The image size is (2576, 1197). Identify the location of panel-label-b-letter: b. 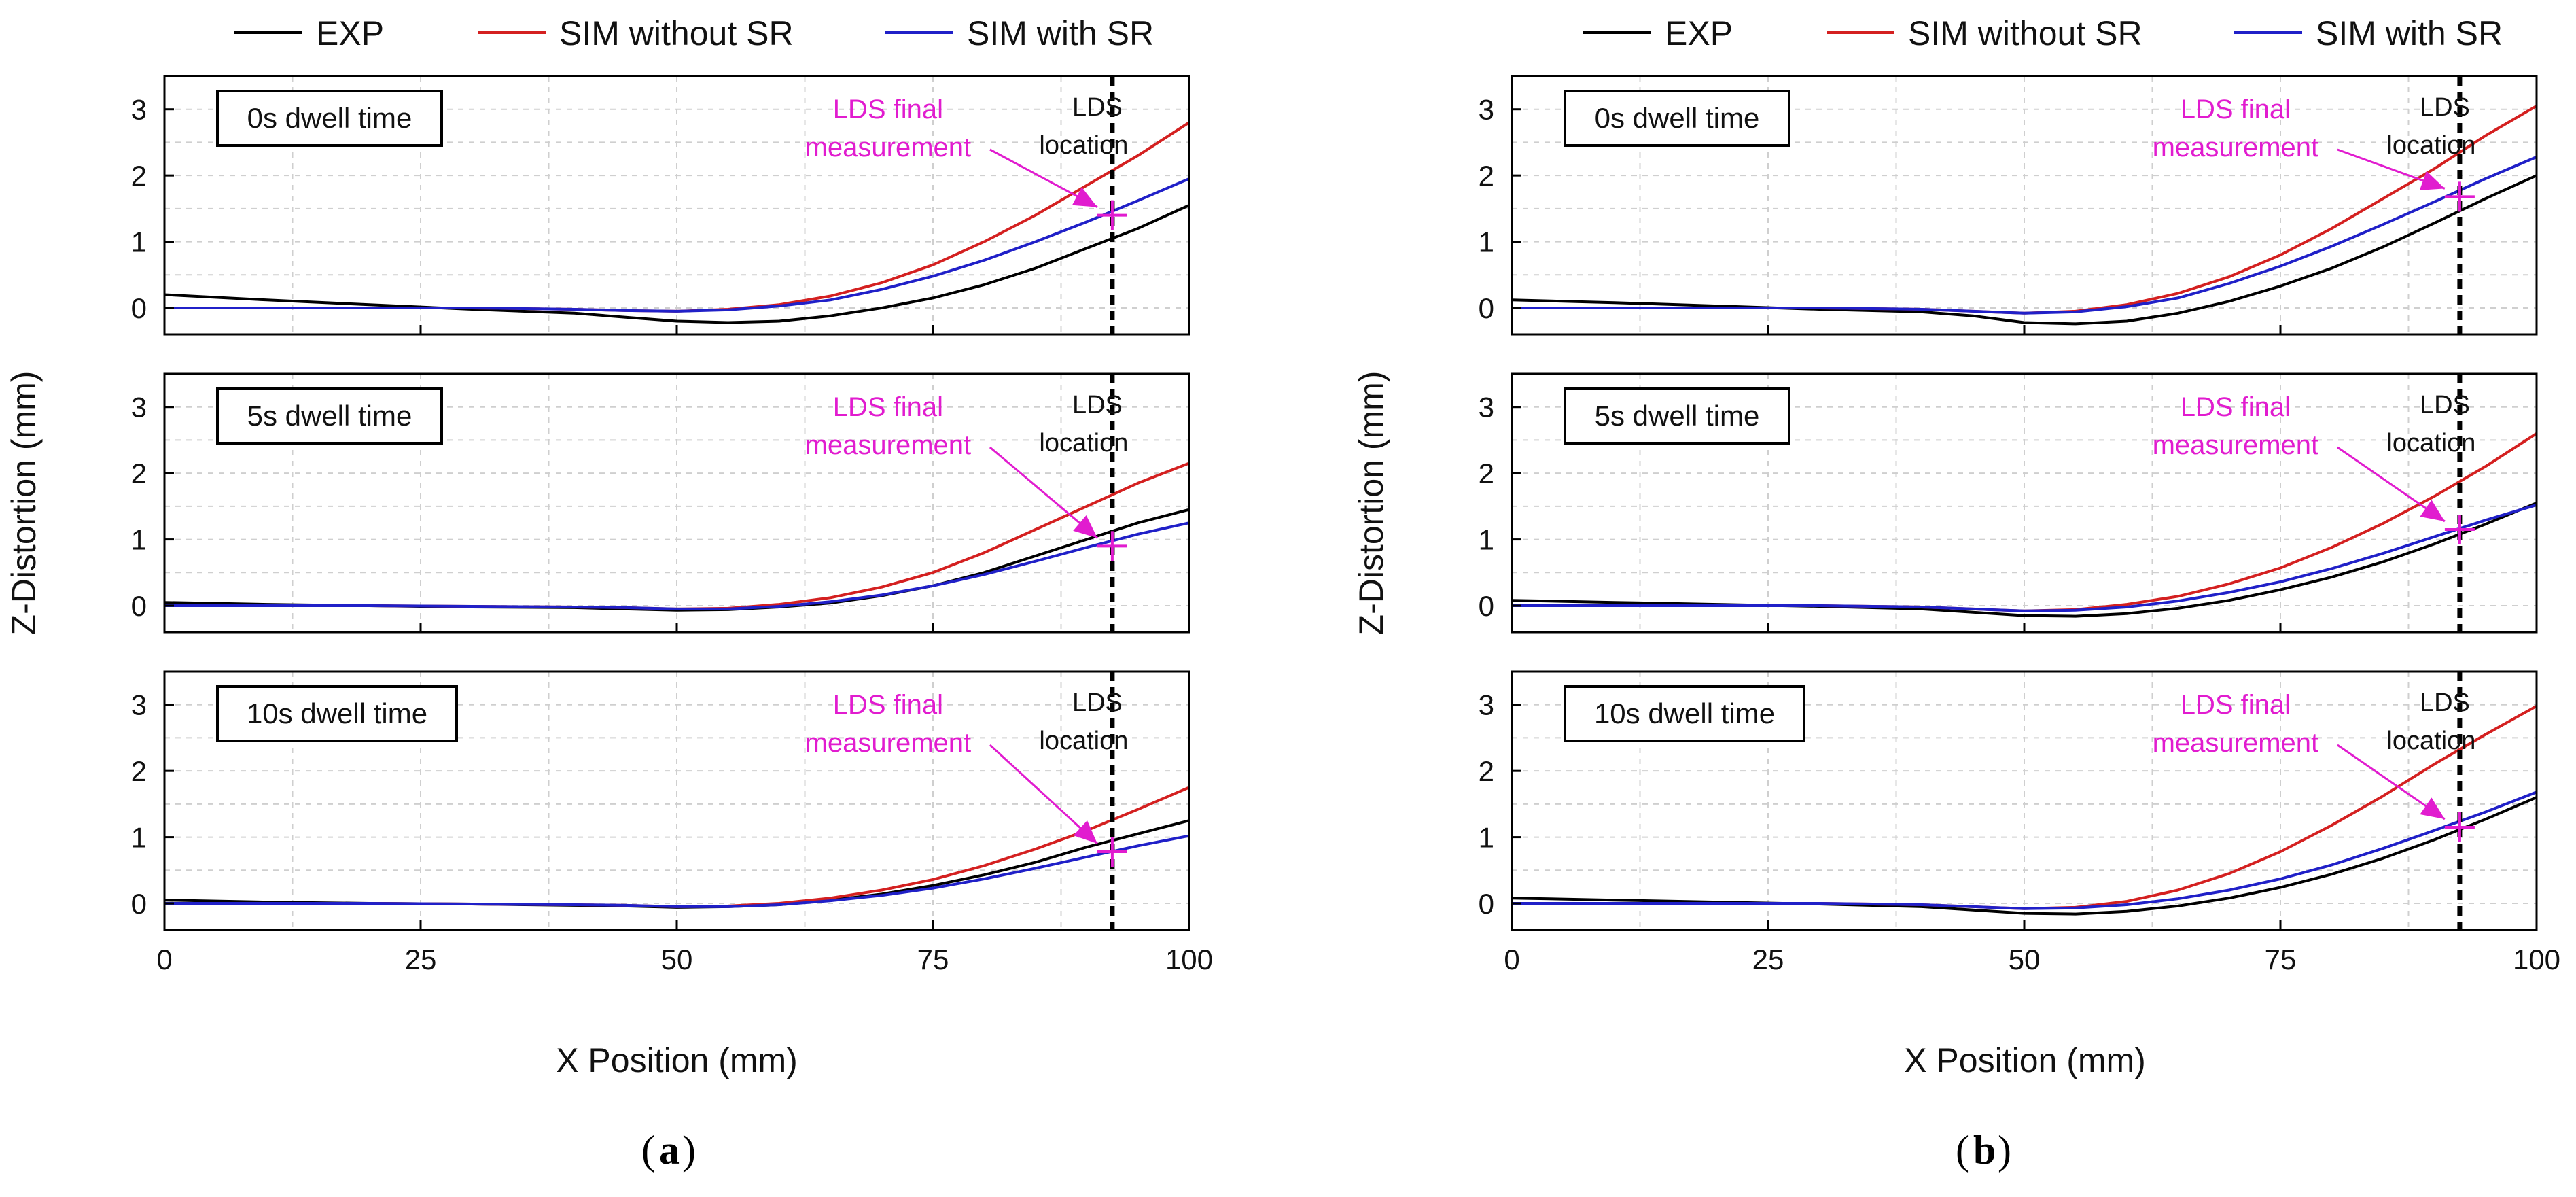
(1984, 1150).